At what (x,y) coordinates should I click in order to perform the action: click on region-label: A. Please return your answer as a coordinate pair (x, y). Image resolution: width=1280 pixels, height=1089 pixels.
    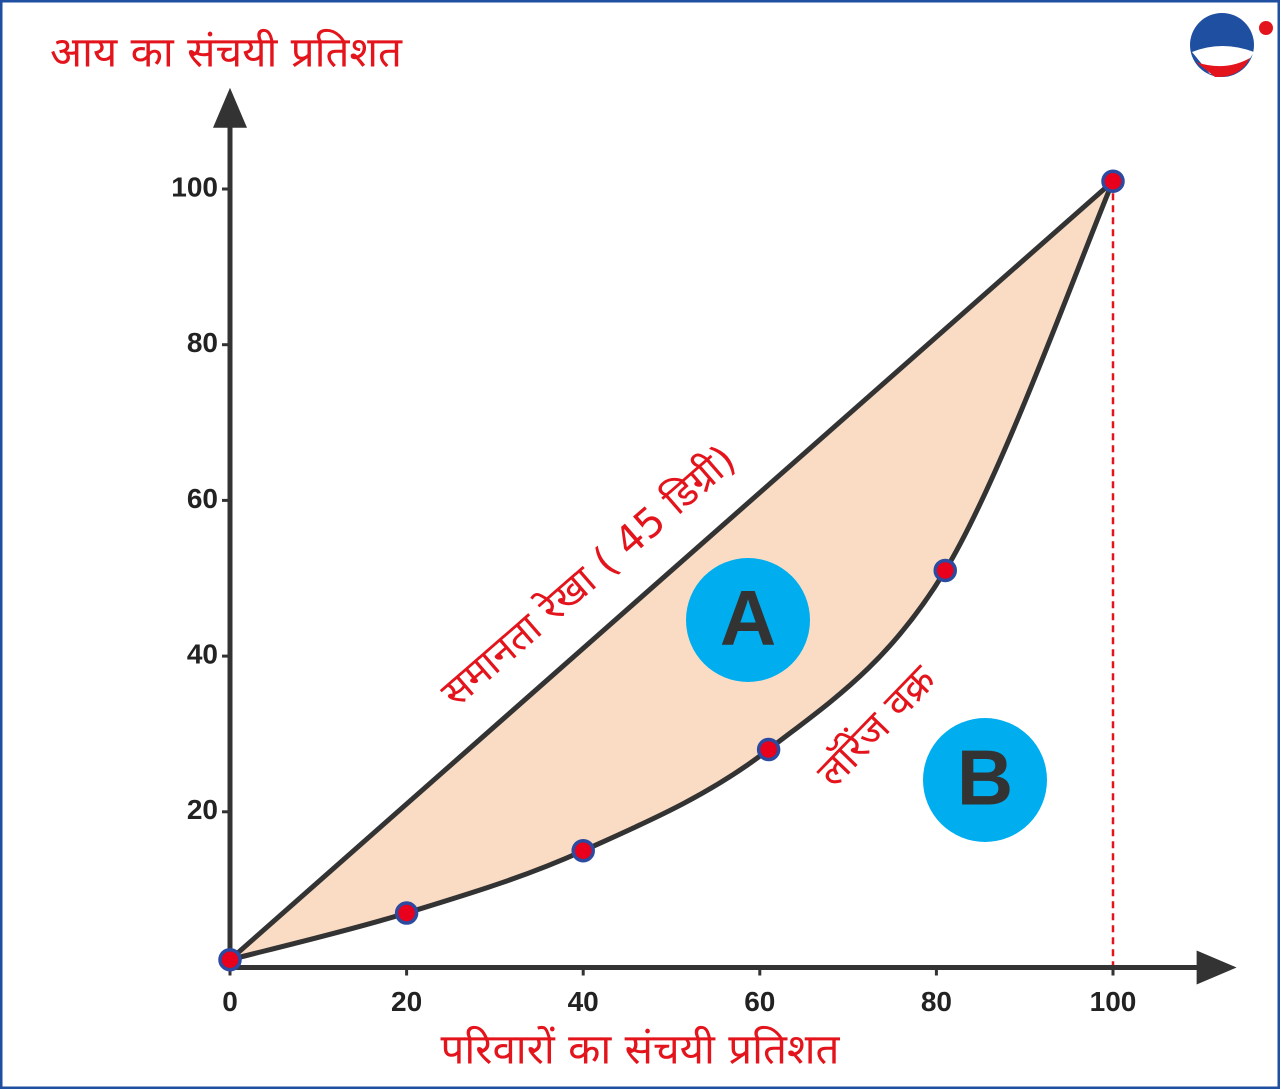
    Looking at the image, I should click on (748, 618).